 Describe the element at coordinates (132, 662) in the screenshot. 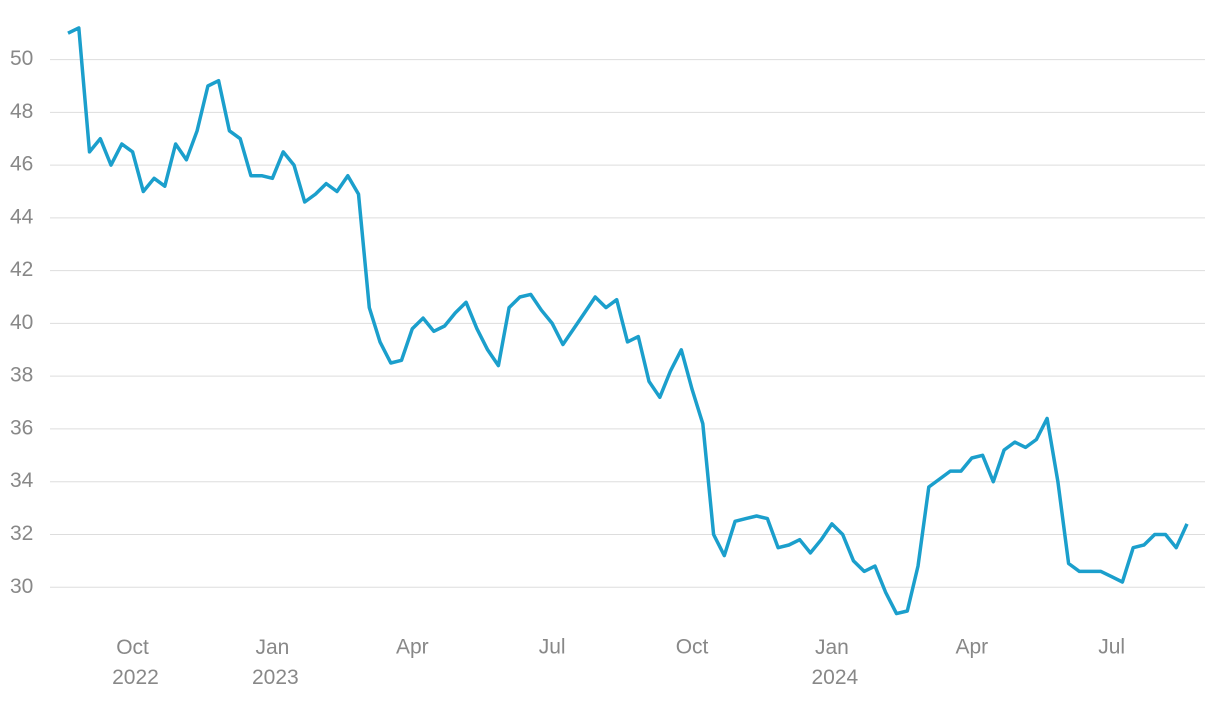

I see `x-tick-label: Oct 2022` at that location.